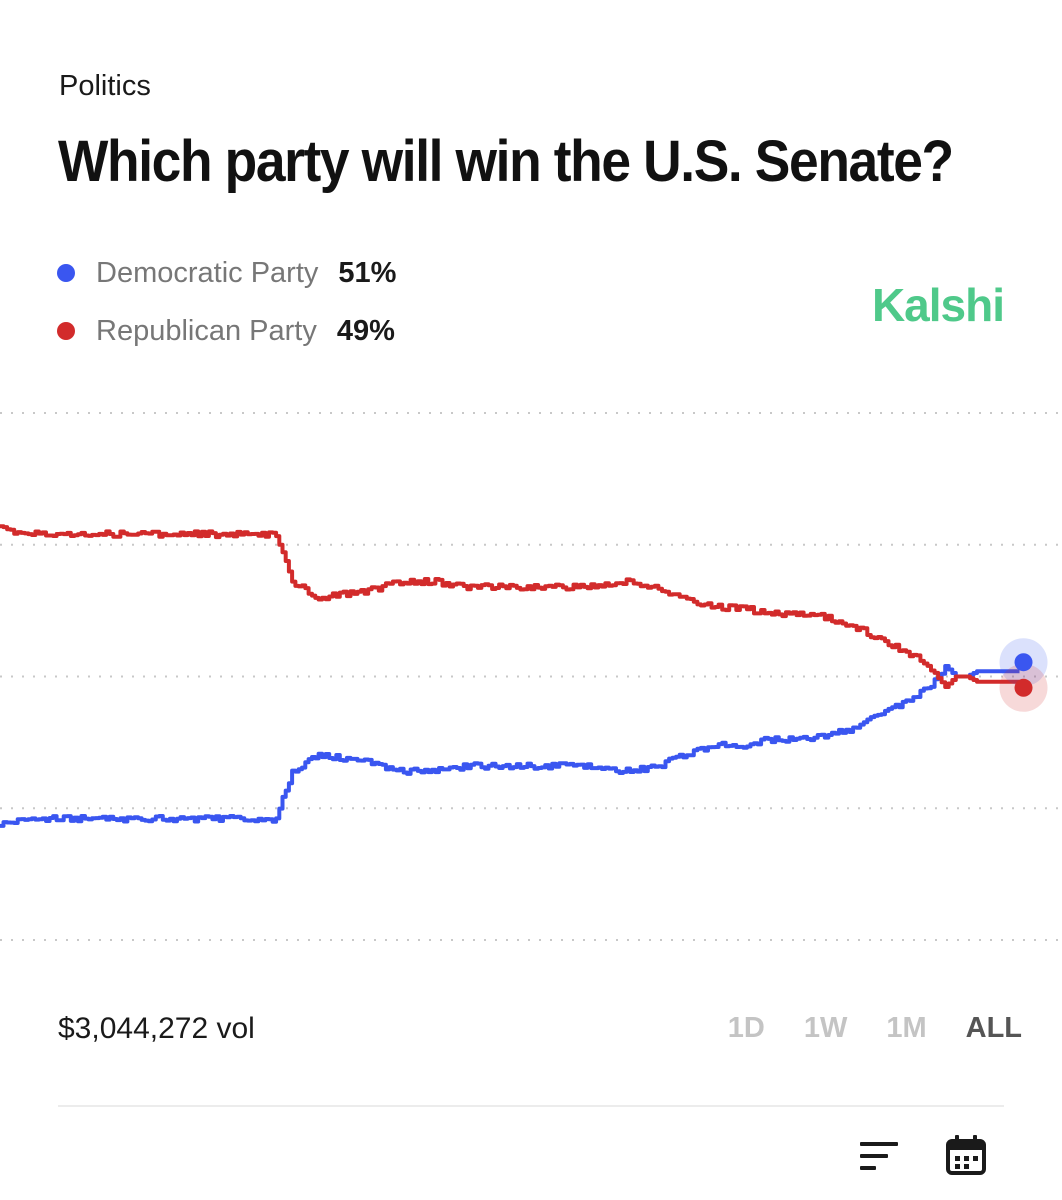 The image size is (1062, 1200). I want to click on legend-item-republican: Republican Party 49%, so click(226, 331).